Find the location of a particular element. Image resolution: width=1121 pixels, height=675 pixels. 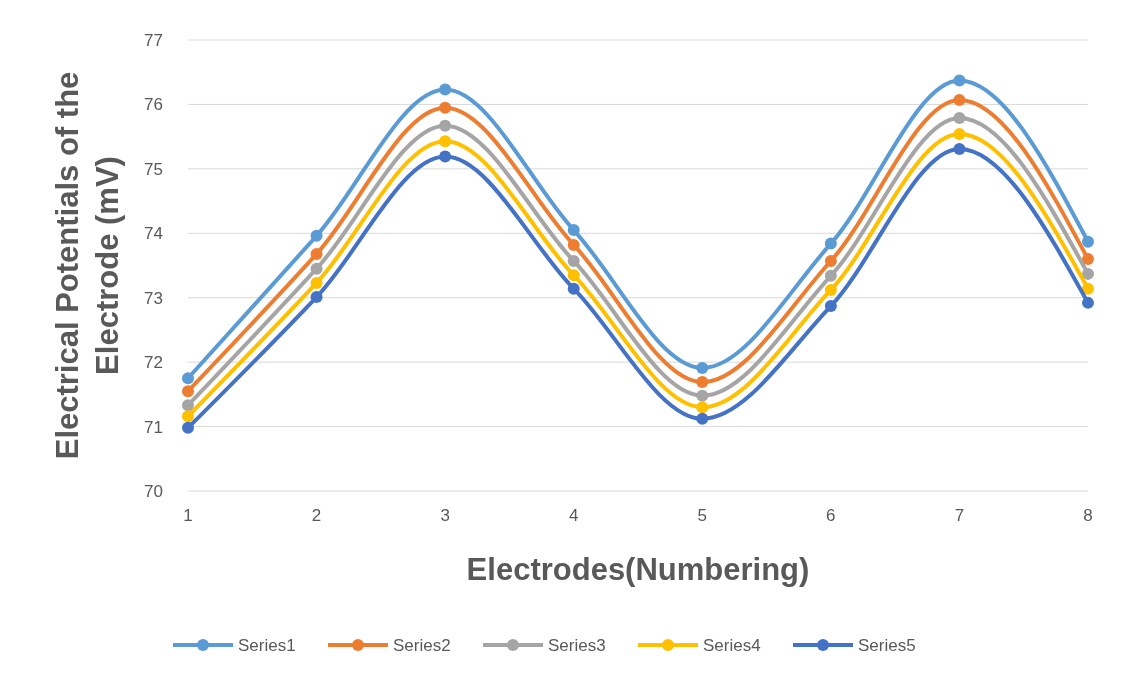

x-tick-label: 1 is located at coordinates (188, 515).